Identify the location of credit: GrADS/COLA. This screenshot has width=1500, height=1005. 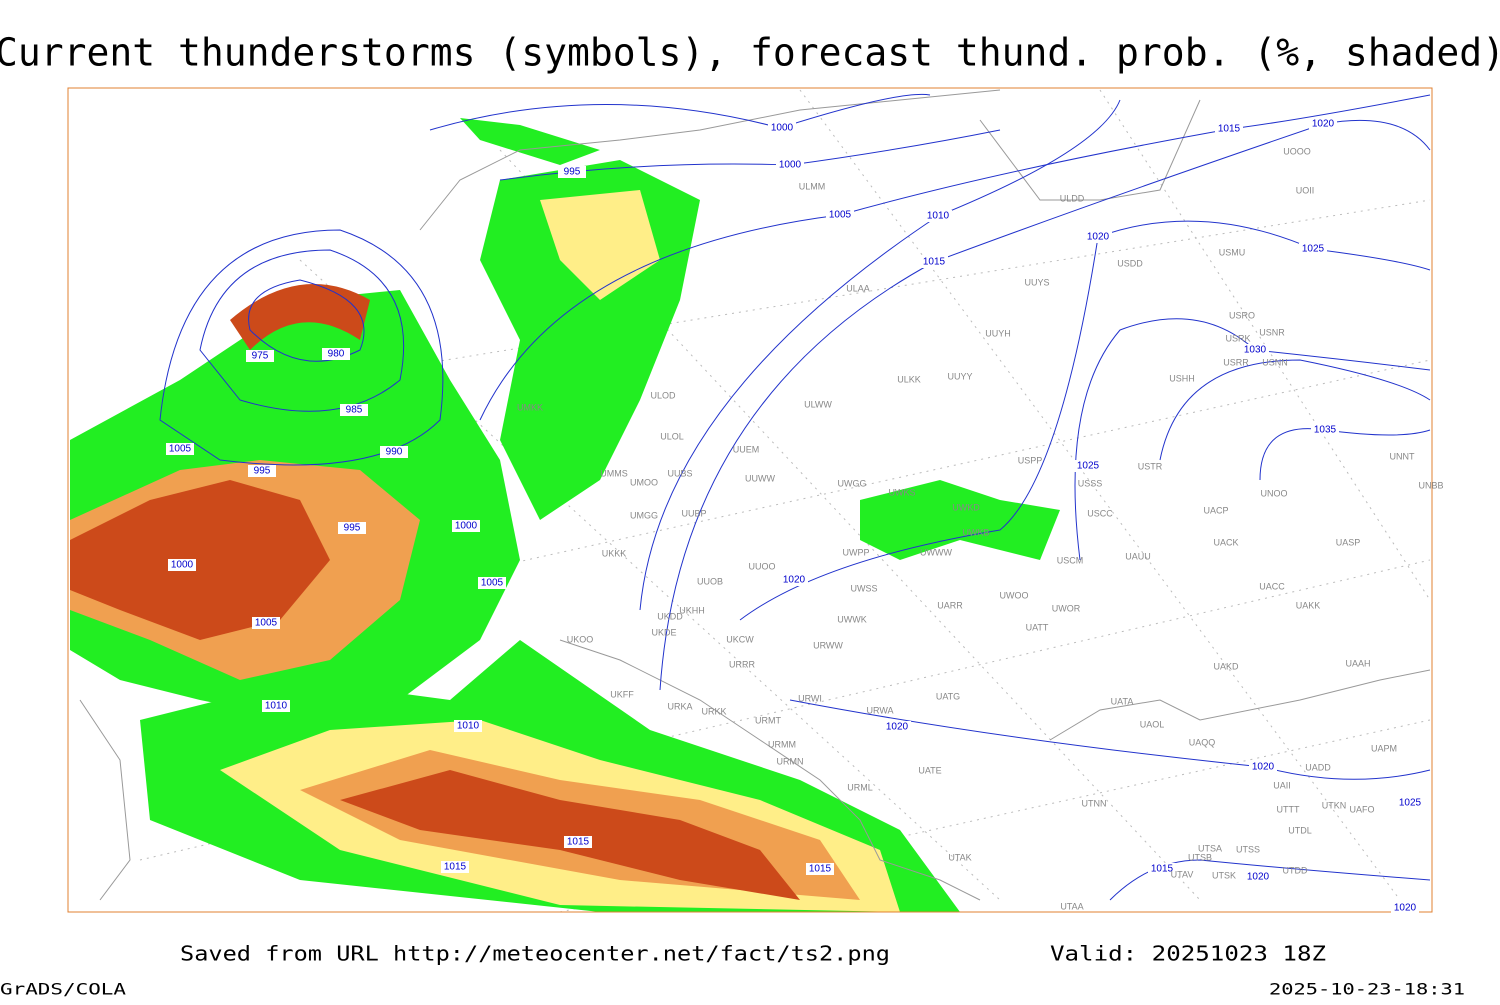
(63, 989).